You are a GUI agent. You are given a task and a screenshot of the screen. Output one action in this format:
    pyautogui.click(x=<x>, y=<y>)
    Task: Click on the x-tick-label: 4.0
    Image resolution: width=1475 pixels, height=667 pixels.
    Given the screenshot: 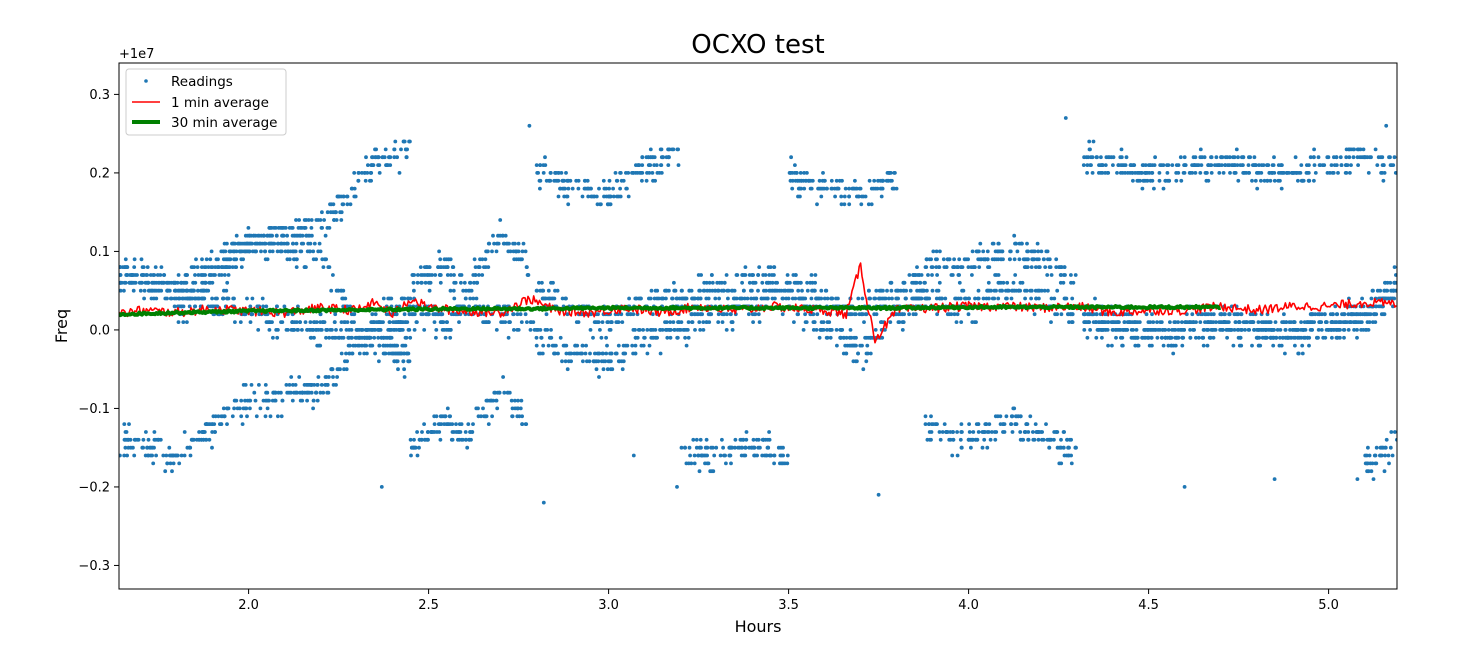 What is the action you would take?
    pyautogui.click(x=968, y=605)
    